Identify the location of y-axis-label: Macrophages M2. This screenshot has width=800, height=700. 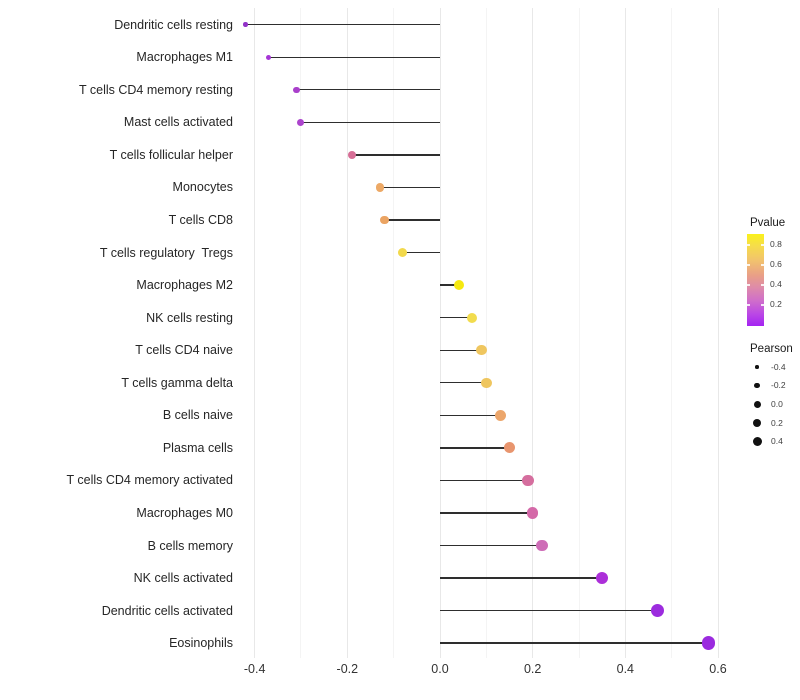
(184, 285).